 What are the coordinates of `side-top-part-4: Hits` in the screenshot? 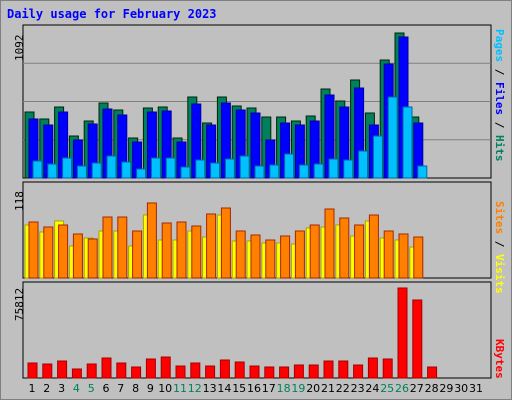 It's located at (499, 148).